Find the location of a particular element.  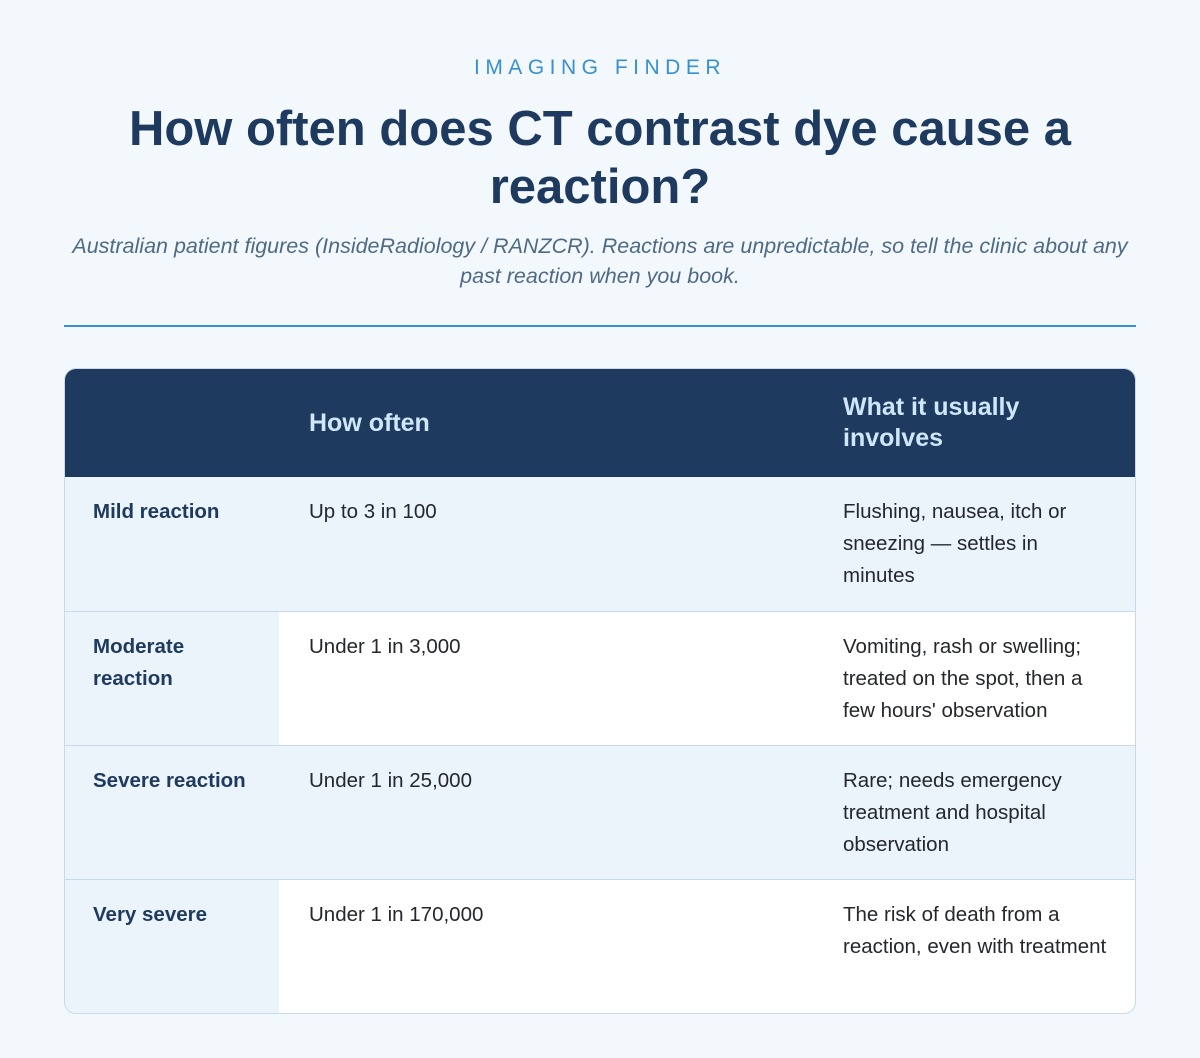

row-frequency: Up to 3 in 100 is located at coordinates (547, 544).